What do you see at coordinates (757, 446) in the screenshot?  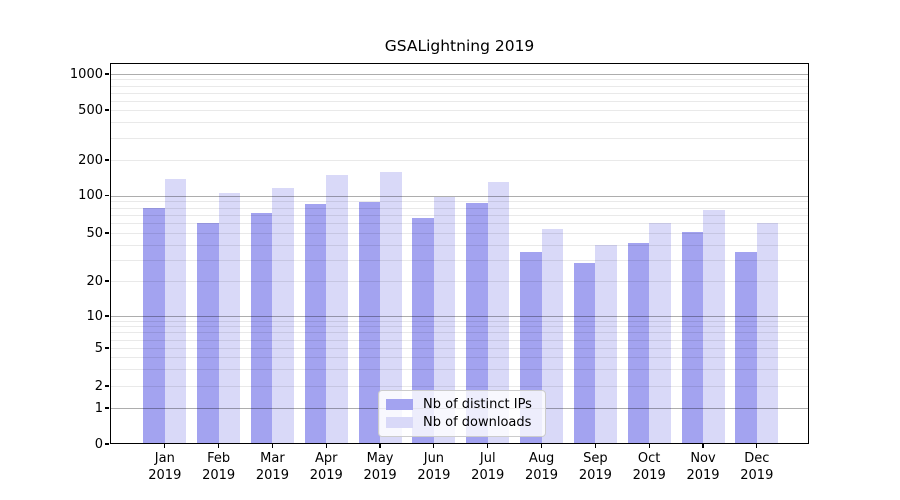 I see `x-tick-mark-dec` at bounding box center [757, 446].